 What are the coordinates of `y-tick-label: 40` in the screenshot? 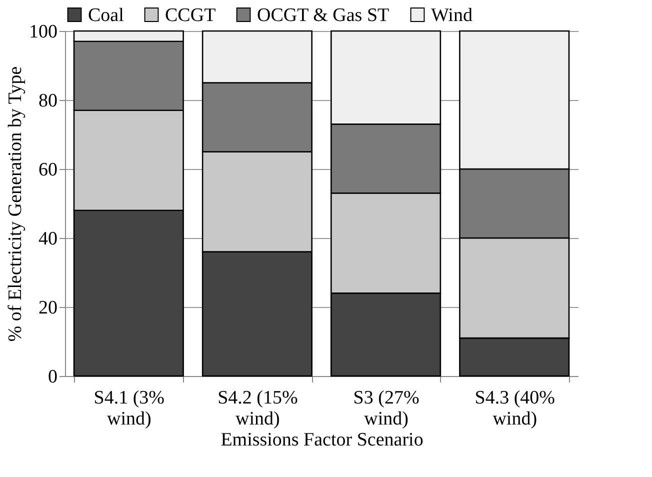 It's located at (48, 239).